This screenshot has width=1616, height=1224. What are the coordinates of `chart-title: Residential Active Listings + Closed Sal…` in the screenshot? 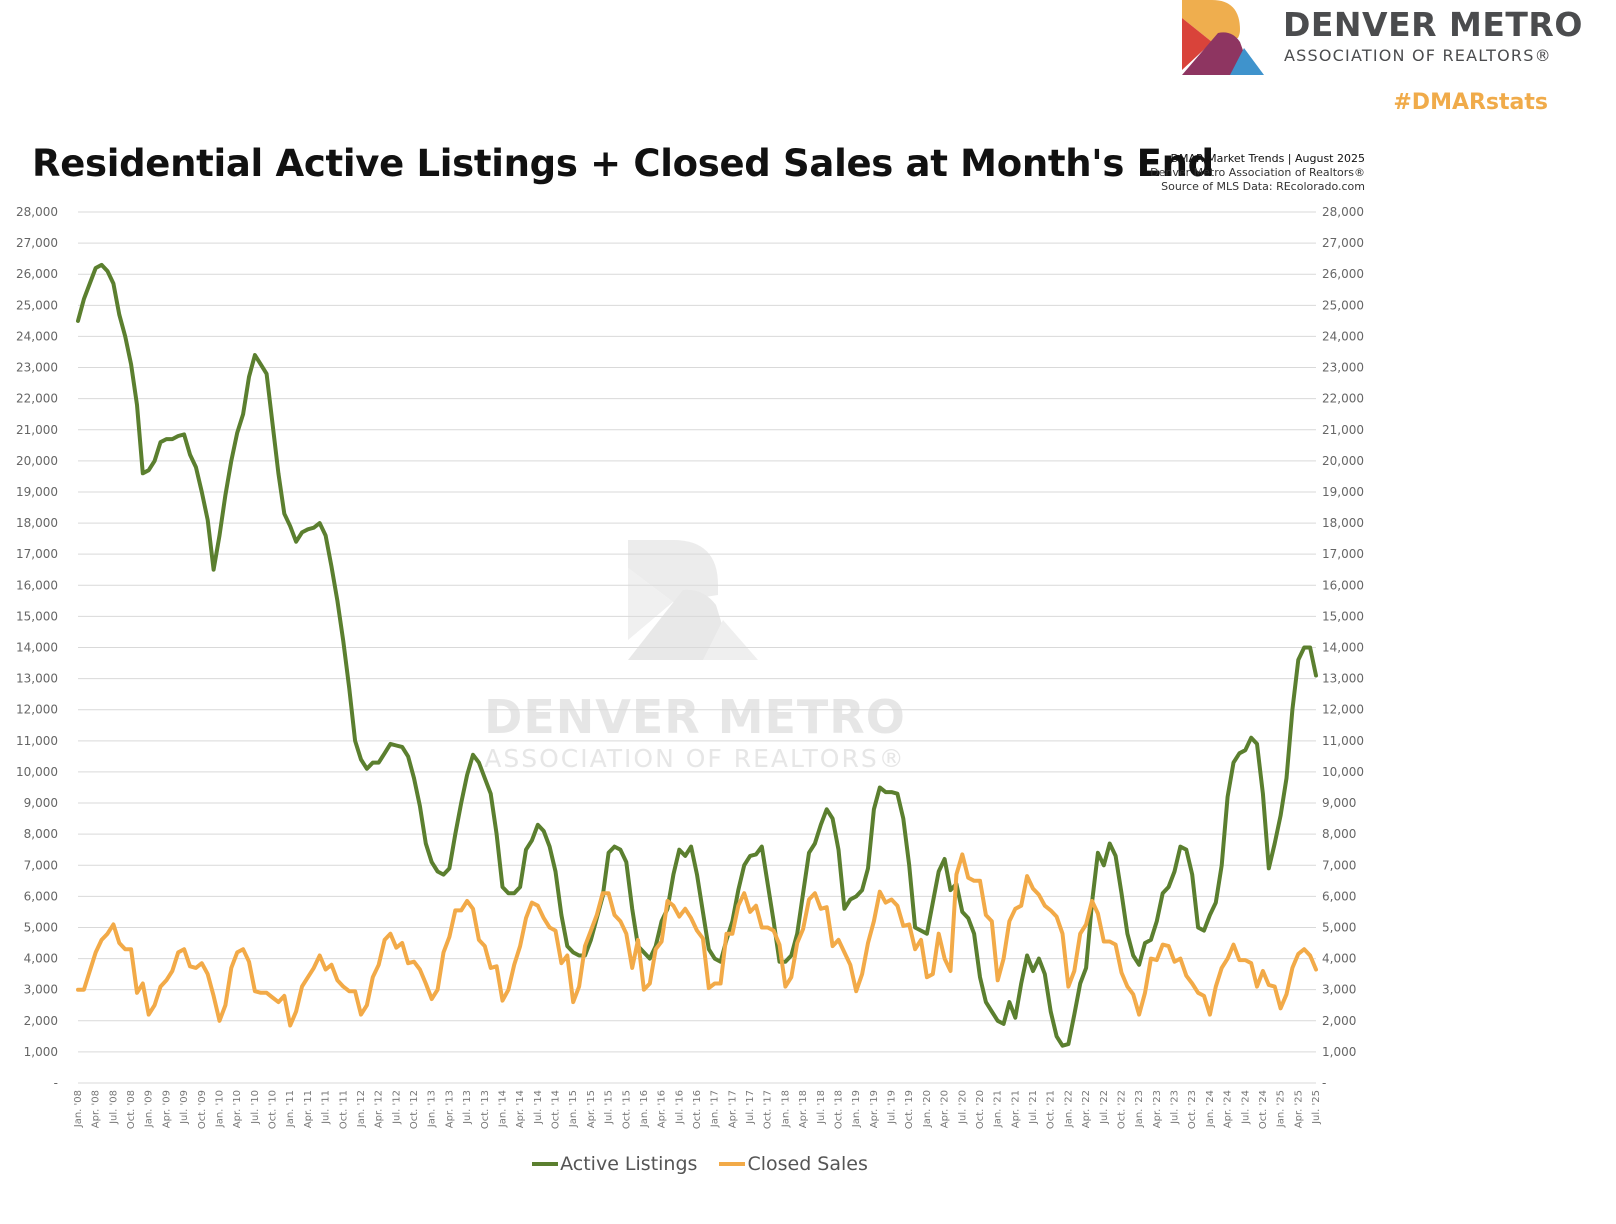 It's located at (623, 163).